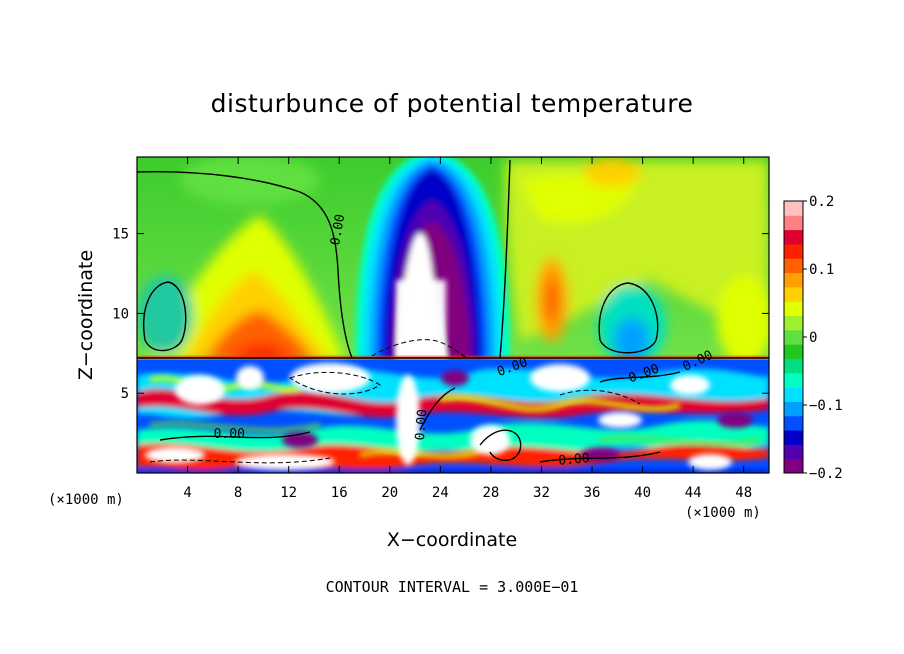 This screenshot has width=904, height=654. Describe the element at coordinates (420, 349) in the screenshot. I see `neg-contour-base` at that location.